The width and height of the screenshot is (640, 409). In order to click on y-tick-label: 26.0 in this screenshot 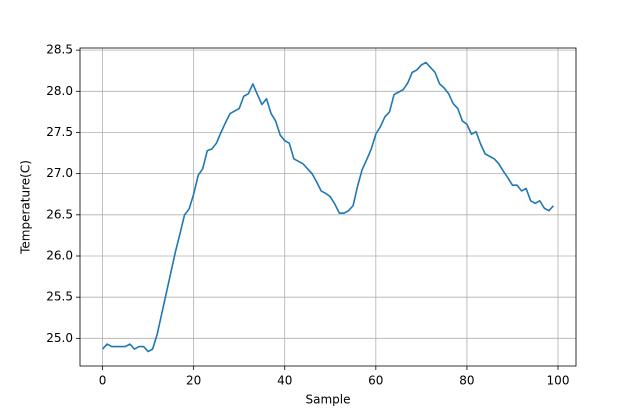, I will do `click(59, 255)`.